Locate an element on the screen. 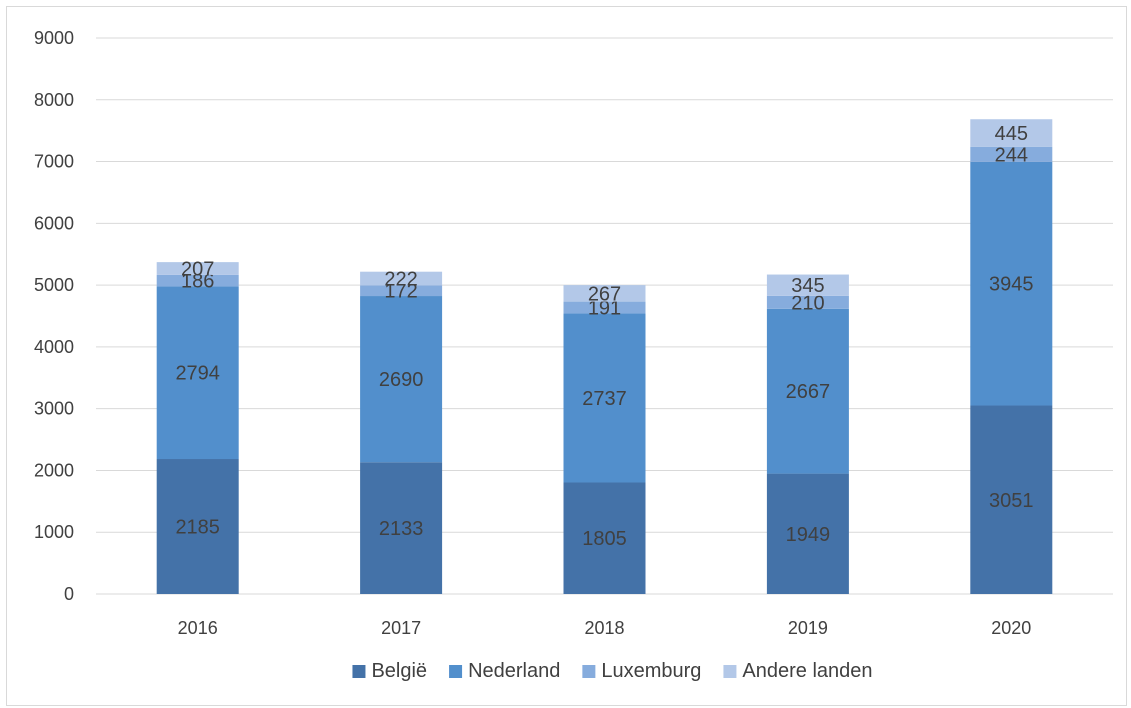 This screenshot has height=708, width=1131. bar-segment-2016-luxemburg is located at coordinates (197, 280).